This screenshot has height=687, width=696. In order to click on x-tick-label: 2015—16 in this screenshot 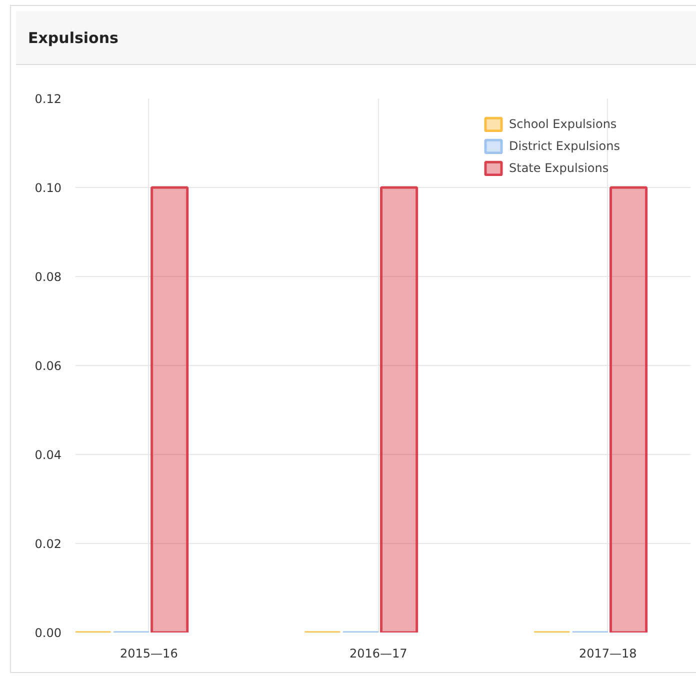, I will do `click(149, 653)`.